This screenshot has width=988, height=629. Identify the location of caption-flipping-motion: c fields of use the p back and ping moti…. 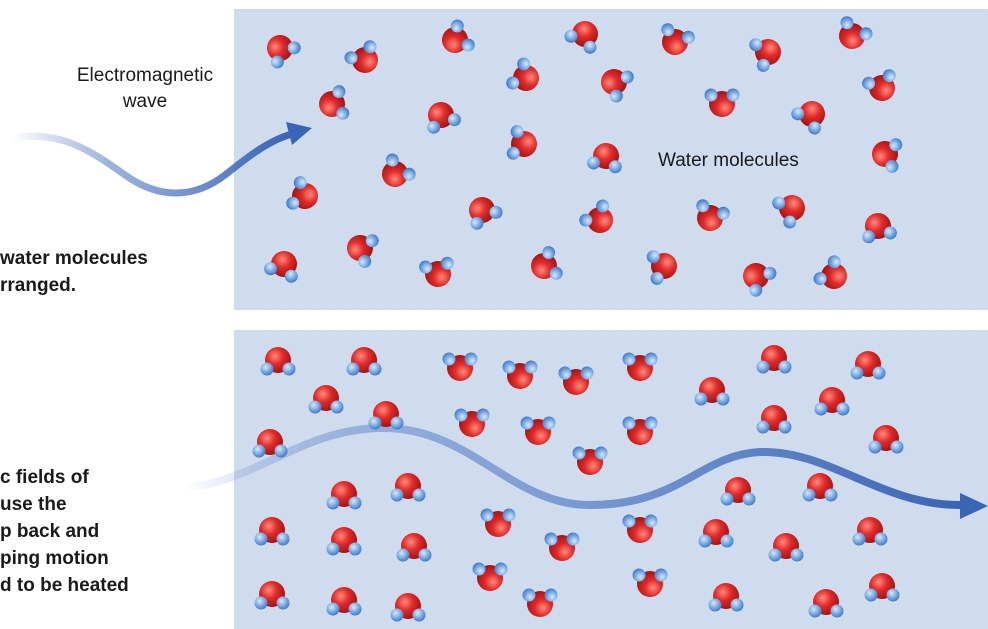
(64, 531).